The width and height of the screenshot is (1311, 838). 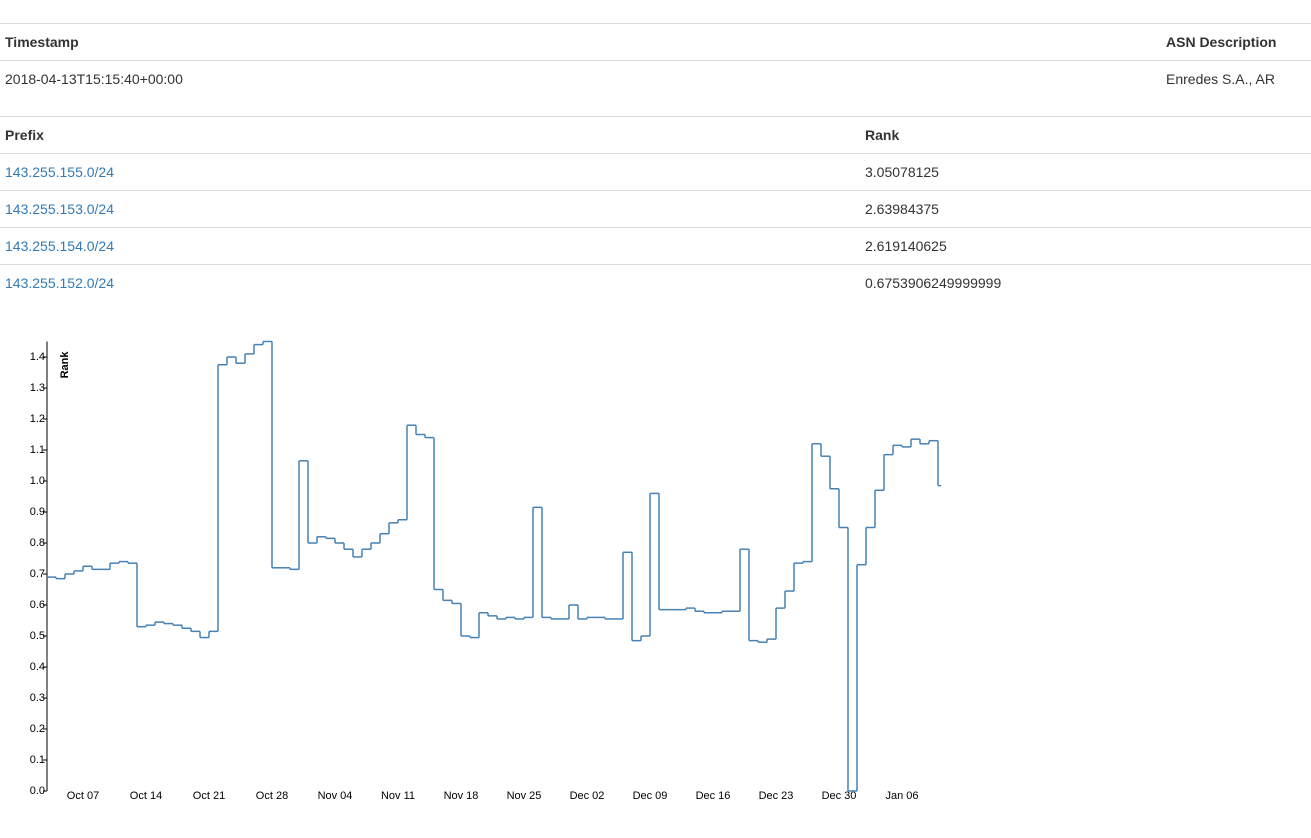 What do you see at coordinates (1085, 282) in the screenshot?
I see `table-cell: 0.6753906249999999` at bounding box center [1085, 282].